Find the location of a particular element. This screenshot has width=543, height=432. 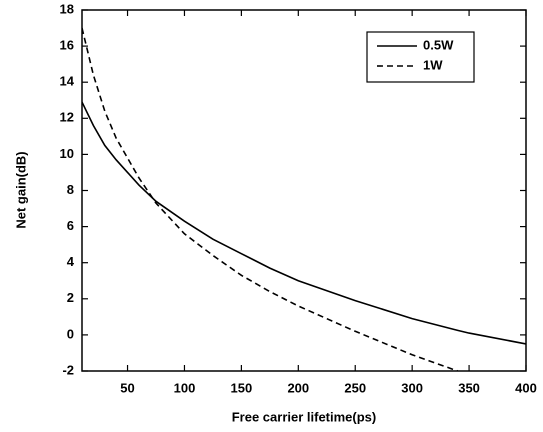

x-tick-label: 150 is located at coordinates (242, 387).